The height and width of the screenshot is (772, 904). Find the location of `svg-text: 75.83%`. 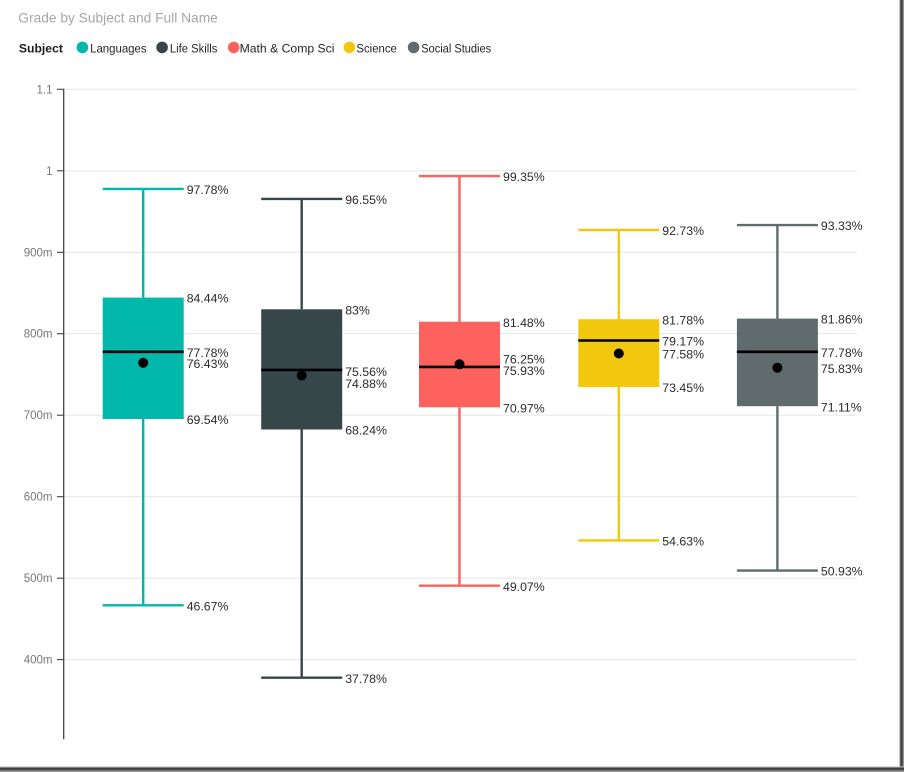

svg-text: 75.83% is located at coordinates (842, 369).